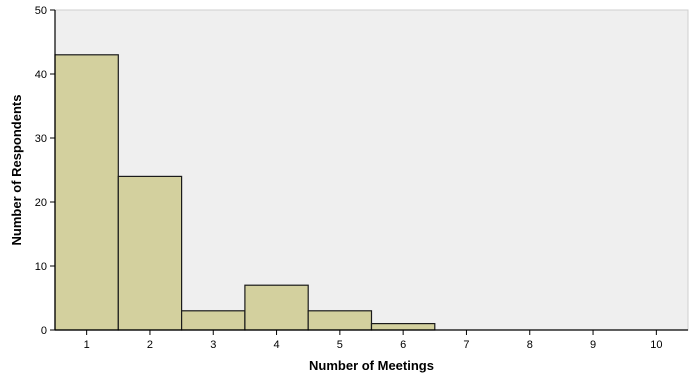 The image size is (689, 378). I want to click on x-tick-label: 10, so click(656, 345).